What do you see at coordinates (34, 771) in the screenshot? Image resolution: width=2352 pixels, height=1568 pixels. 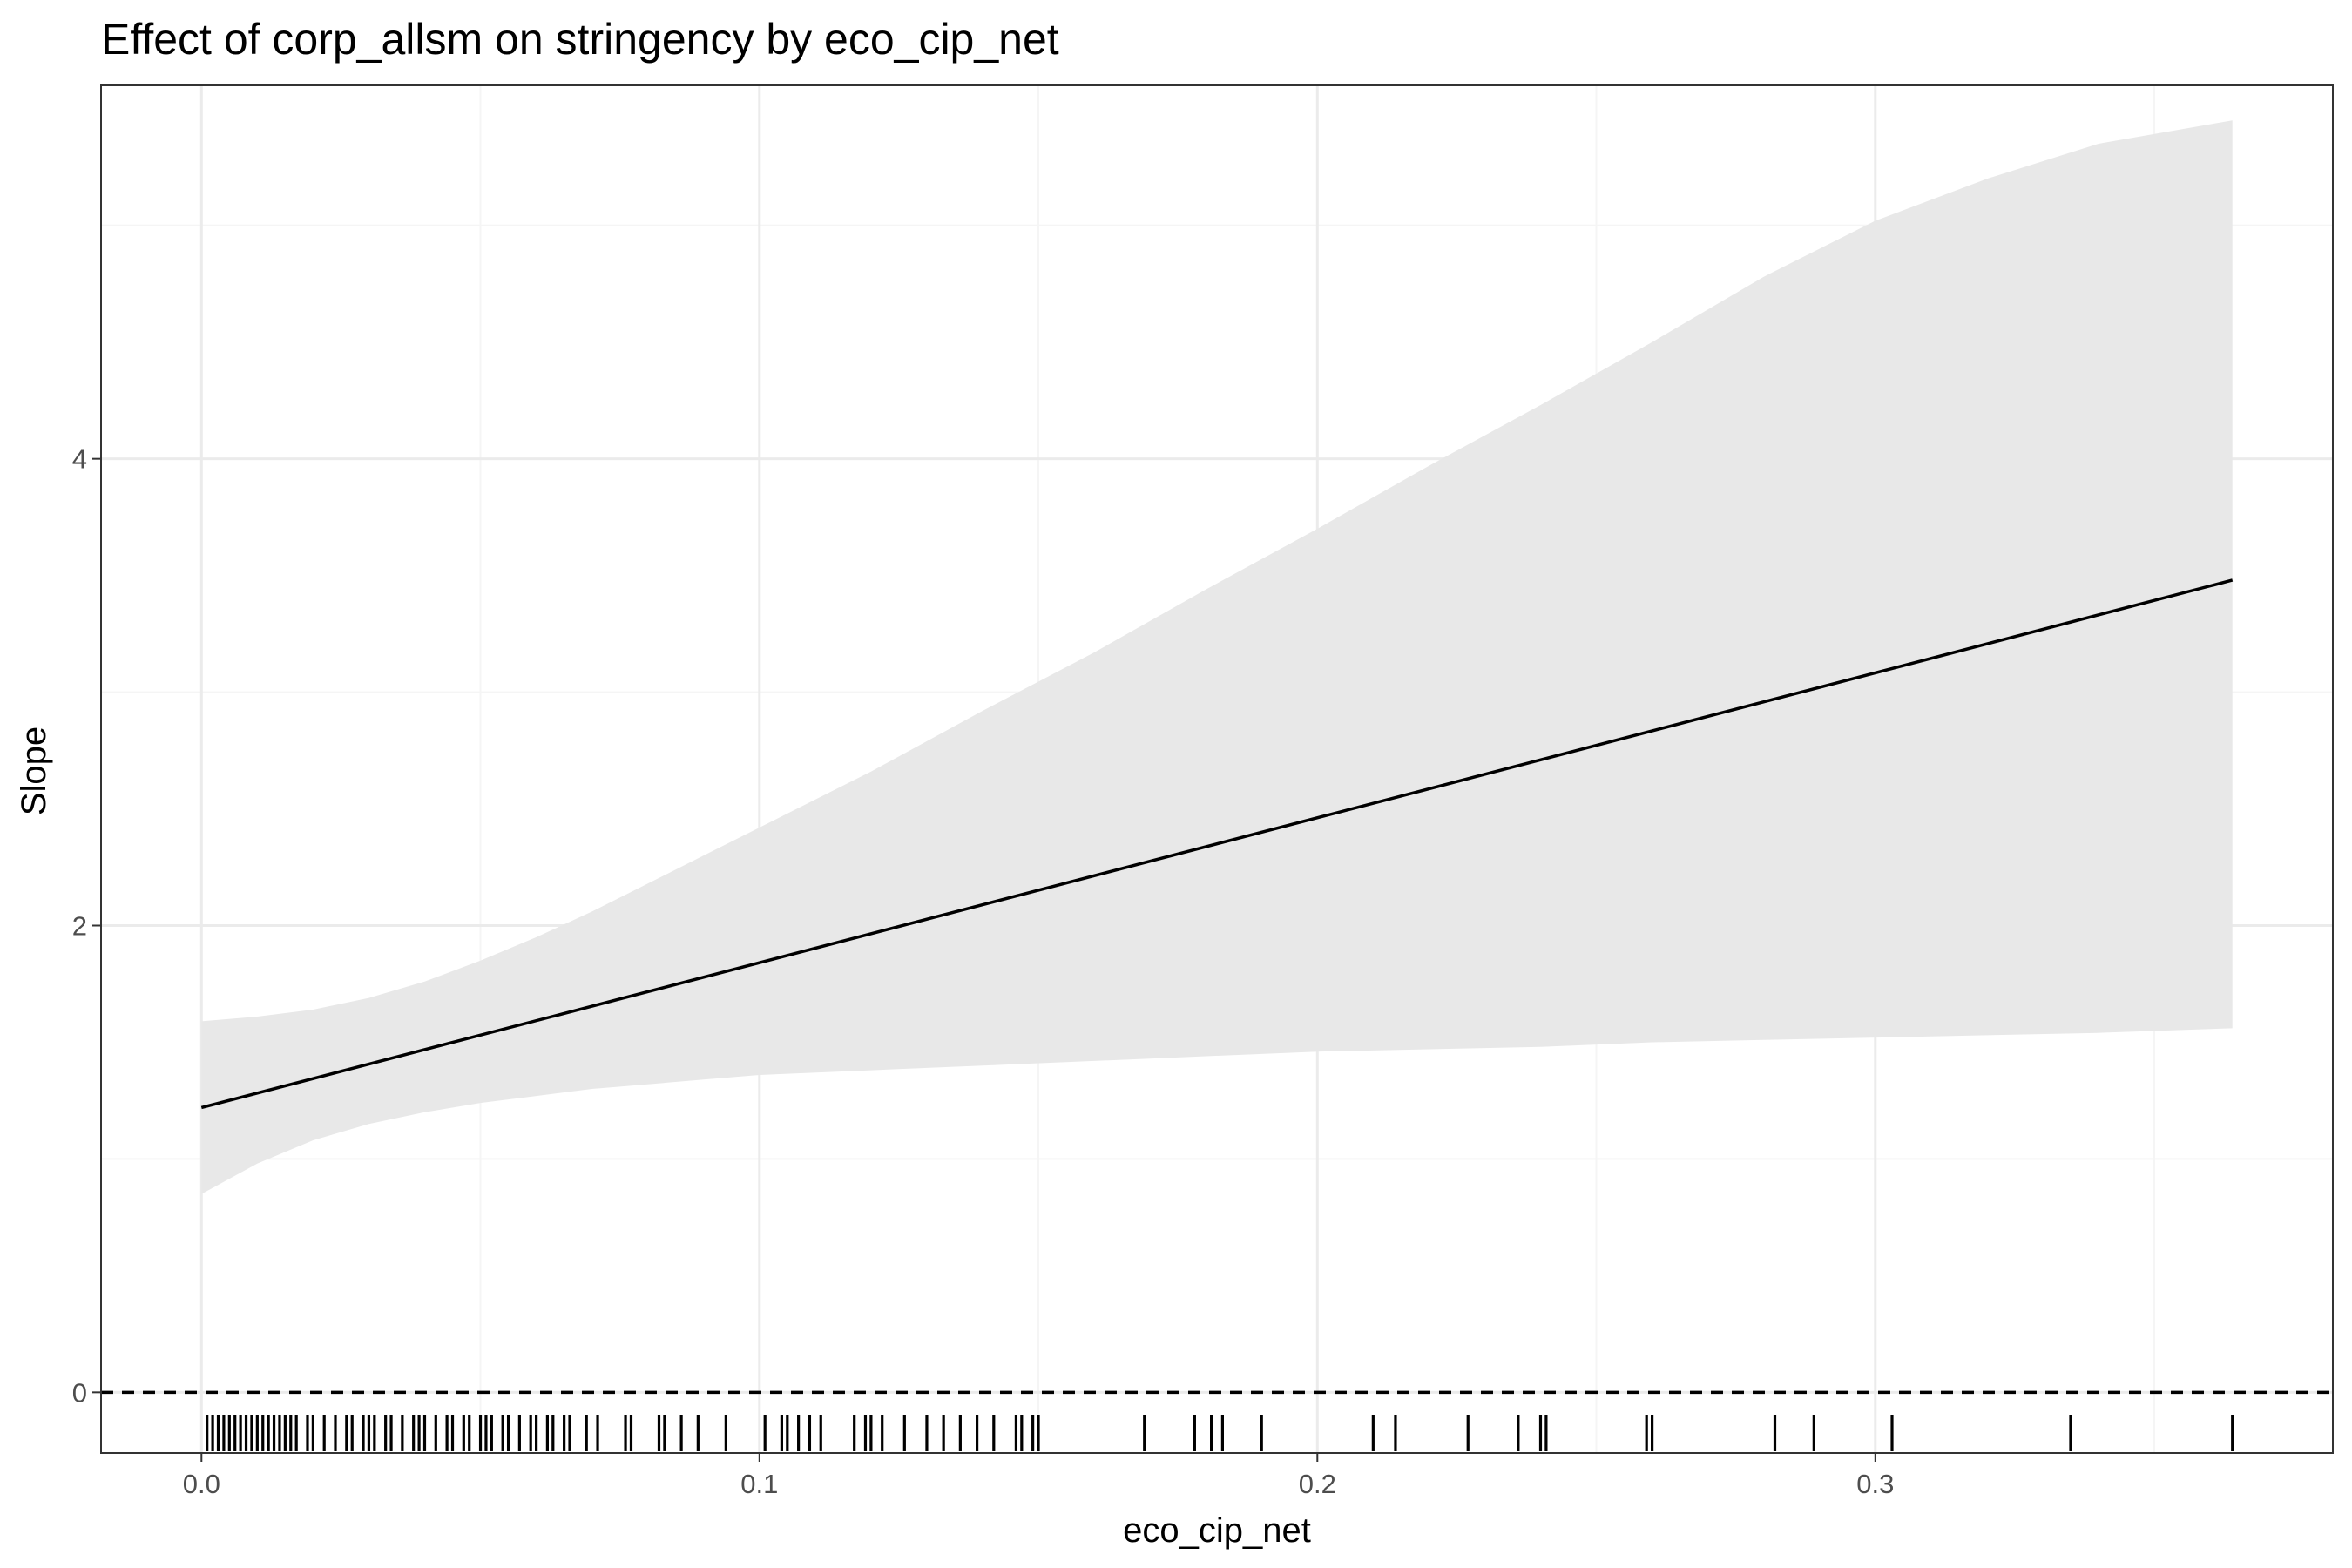 I see `y-axis-label: Slope` at bounding box center [34, 771].